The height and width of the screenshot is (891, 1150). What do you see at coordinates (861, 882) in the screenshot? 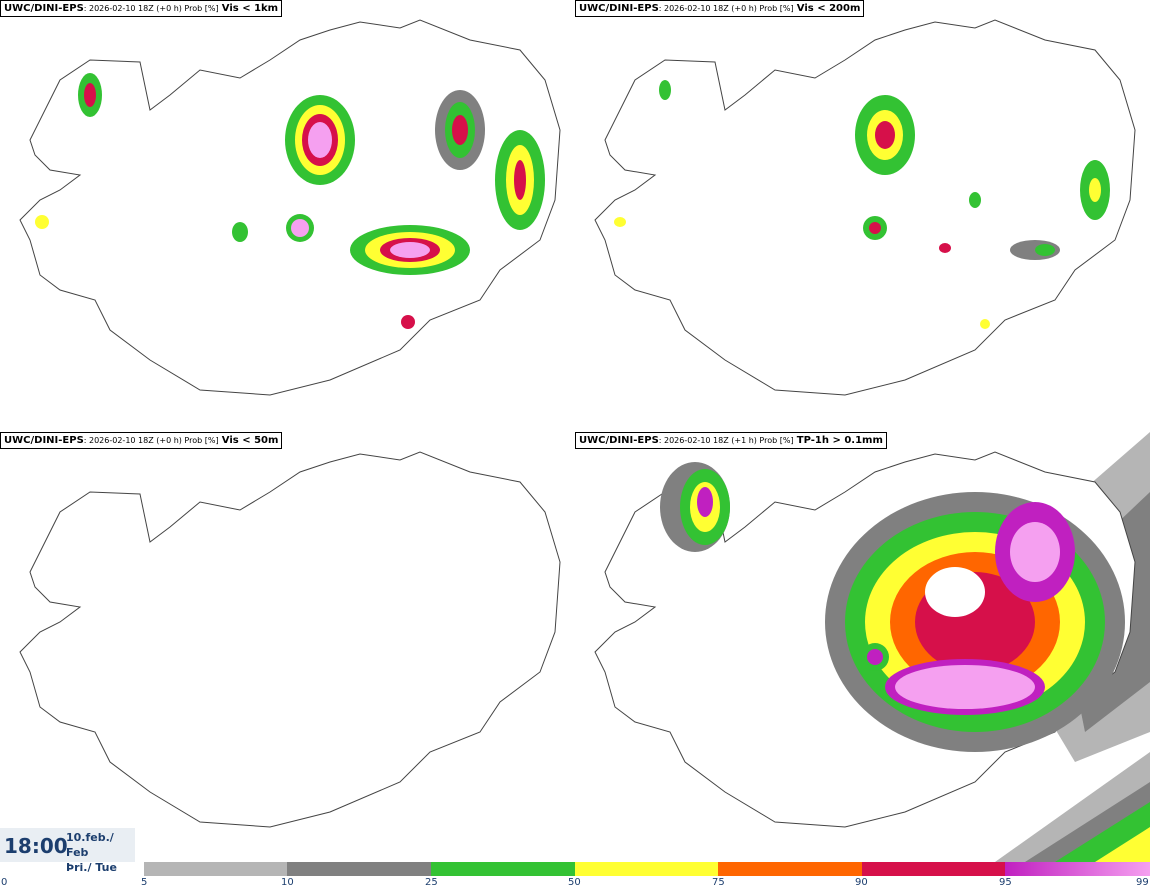
I see `legend-tick: 90` at bounding box center [861, 882].